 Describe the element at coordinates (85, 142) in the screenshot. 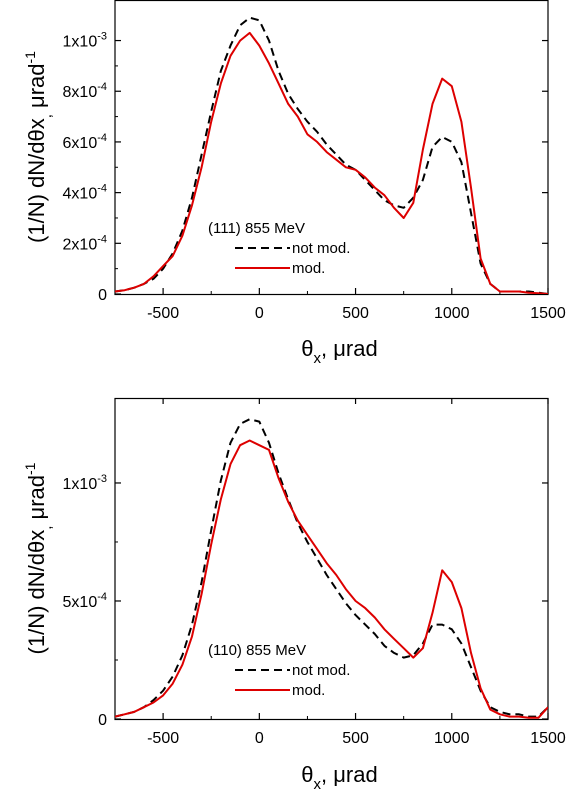

I see `y-tick-label: 6x10⁻⁴` at that location.